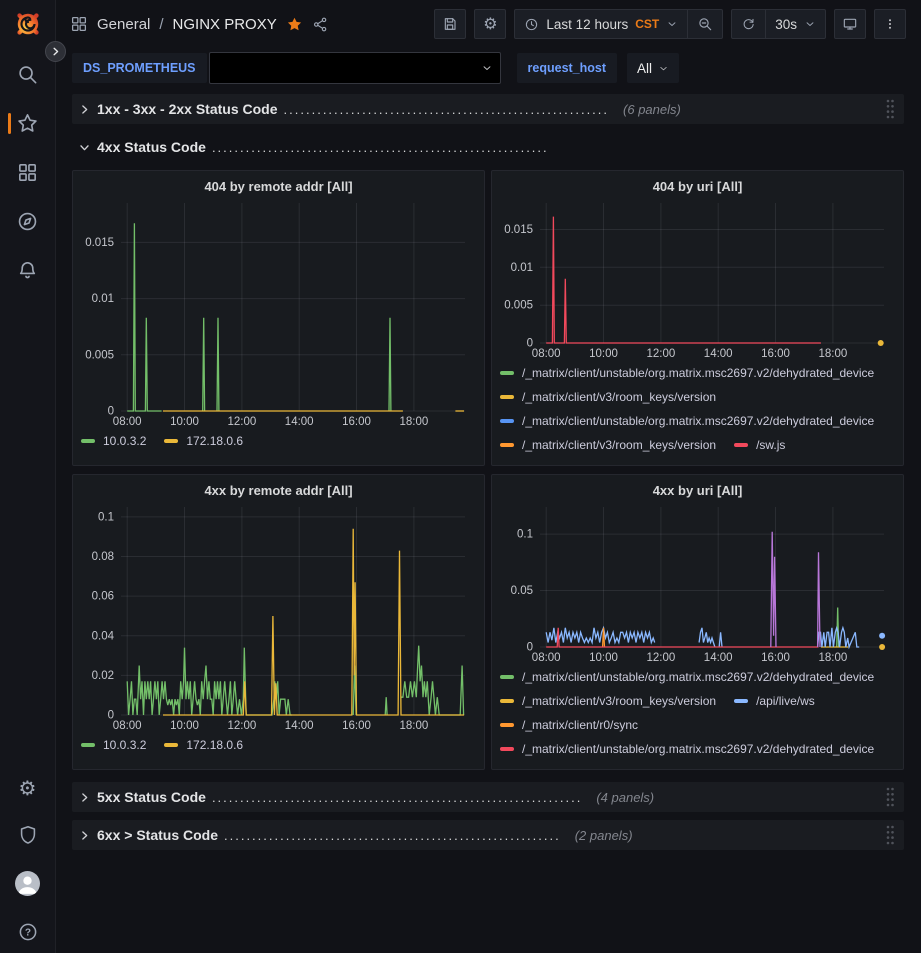 The height and width of the screenshot is (953, 921). I want to click on request-host-label: request_host, so click(567, 68).